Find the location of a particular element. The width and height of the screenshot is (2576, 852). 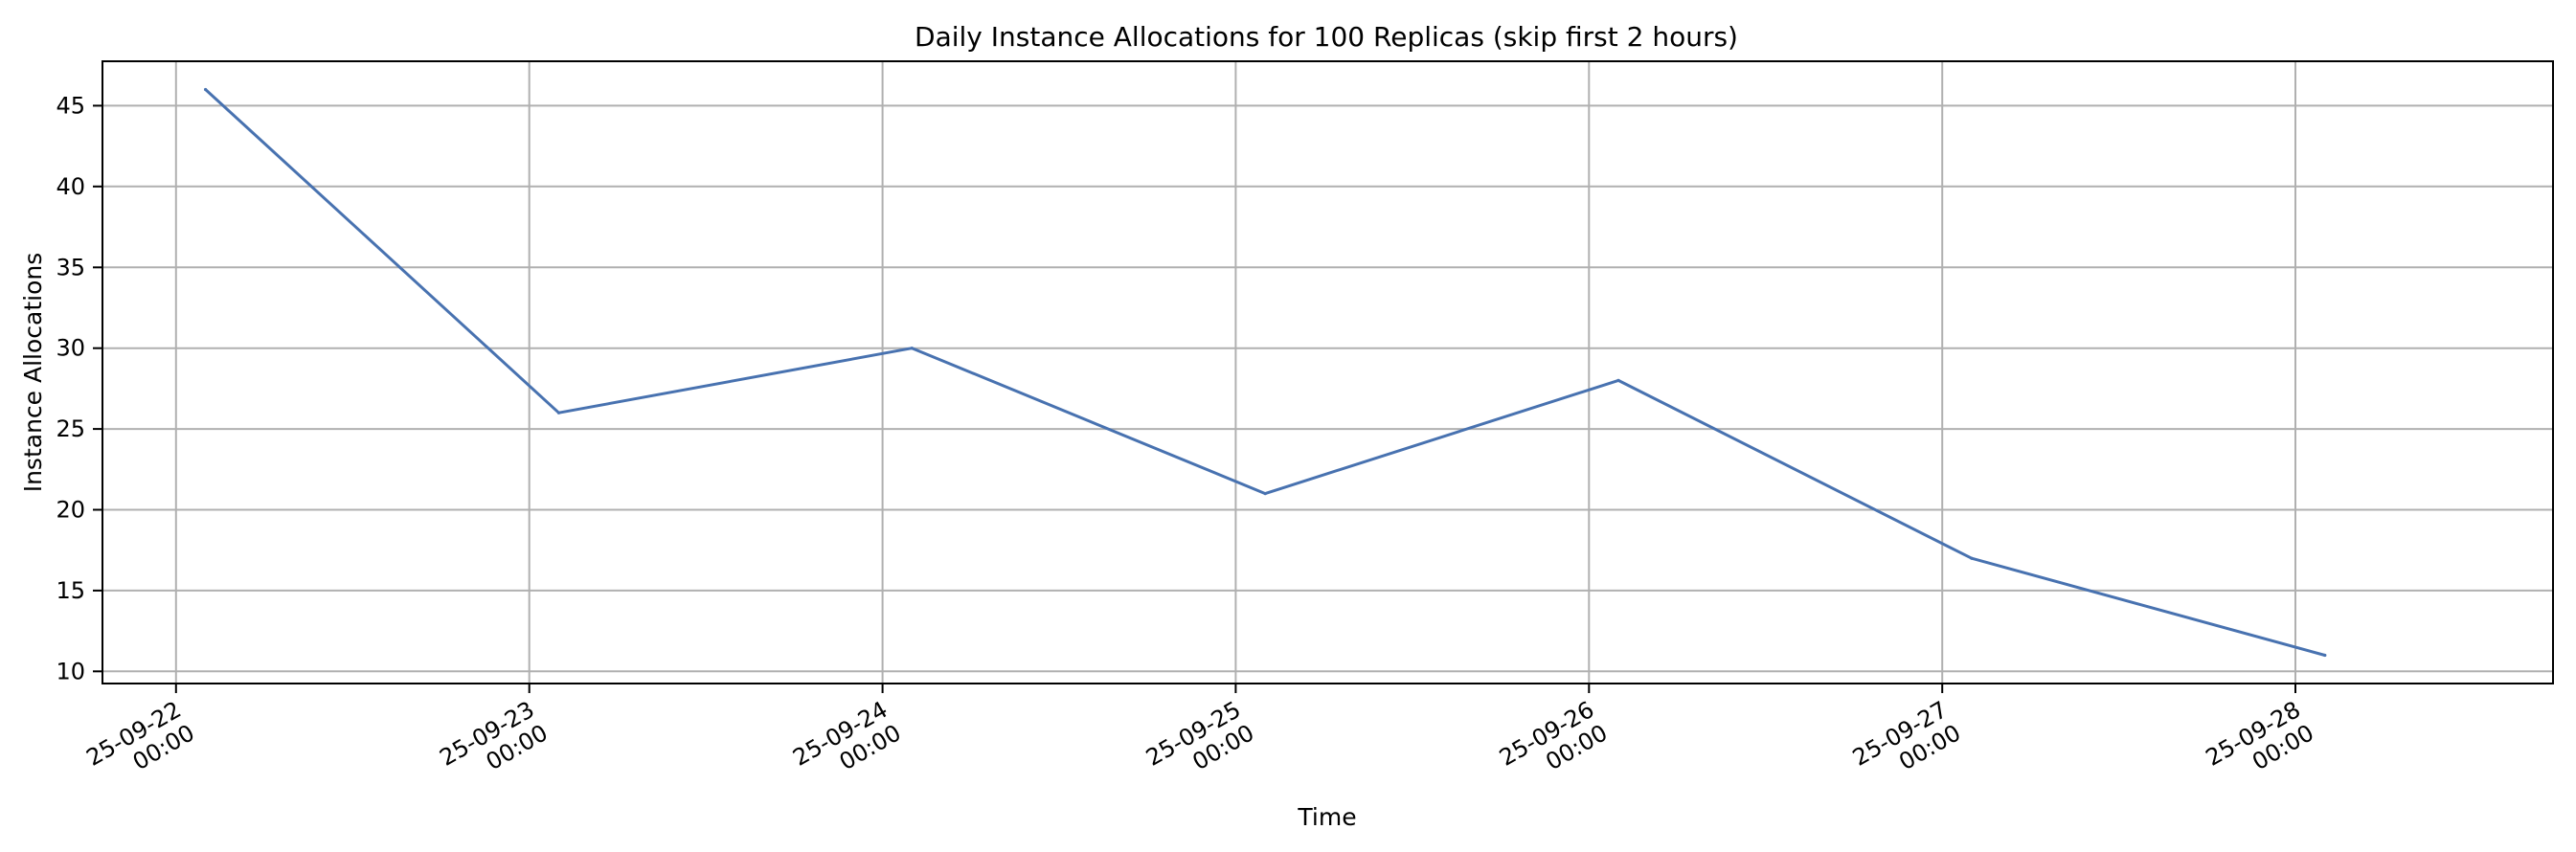

y-axis-label: Instance Allocations is located at coordinates (33, 373).